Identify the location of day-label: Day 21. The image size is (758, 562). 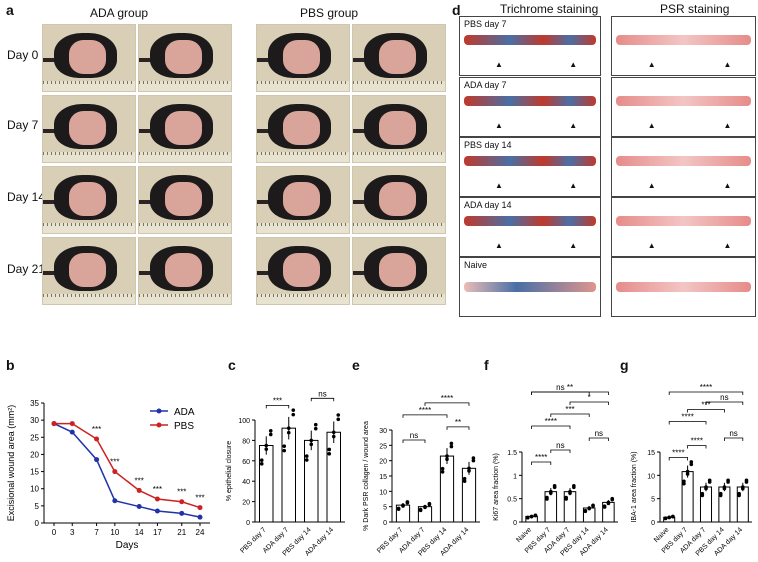
(26, 269).